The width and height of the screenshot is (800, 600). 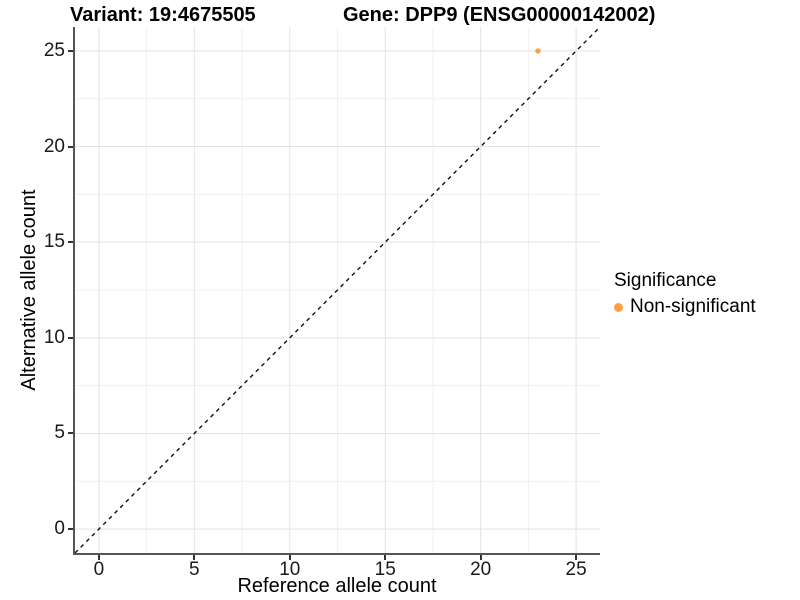 I want to click on y-axis-title: Alternative allele count, so click(x=29, y=290).